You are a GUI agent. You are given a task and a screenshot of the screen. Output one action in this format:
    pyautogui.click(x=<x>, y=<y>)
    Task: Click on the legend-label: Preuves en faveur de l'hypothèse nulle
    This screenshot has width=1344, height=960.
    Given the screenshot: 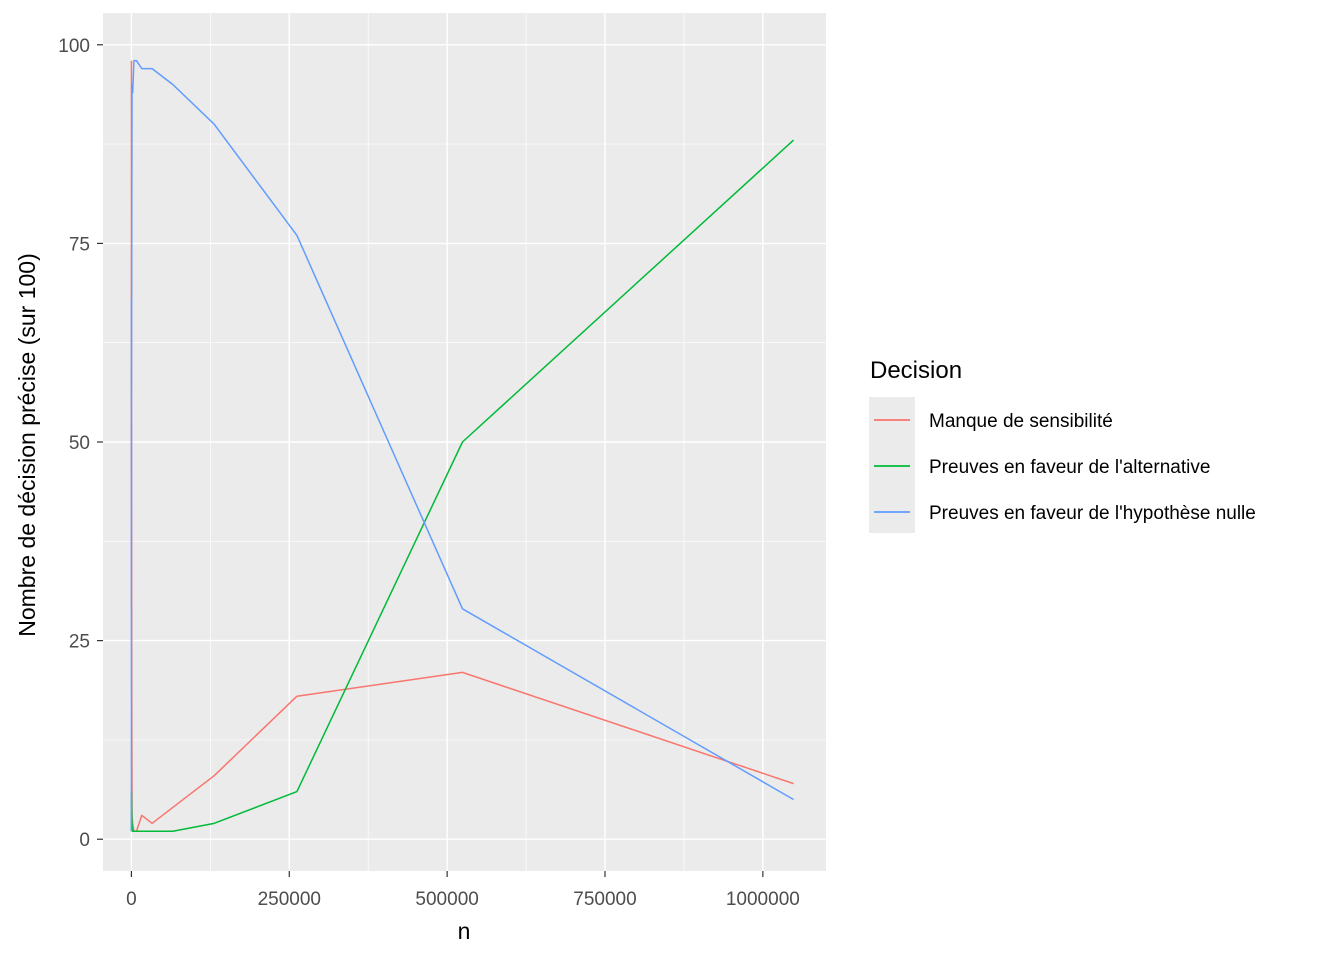 What is the action you would take?
    pyautogui.click(x=1092, y=513)
    